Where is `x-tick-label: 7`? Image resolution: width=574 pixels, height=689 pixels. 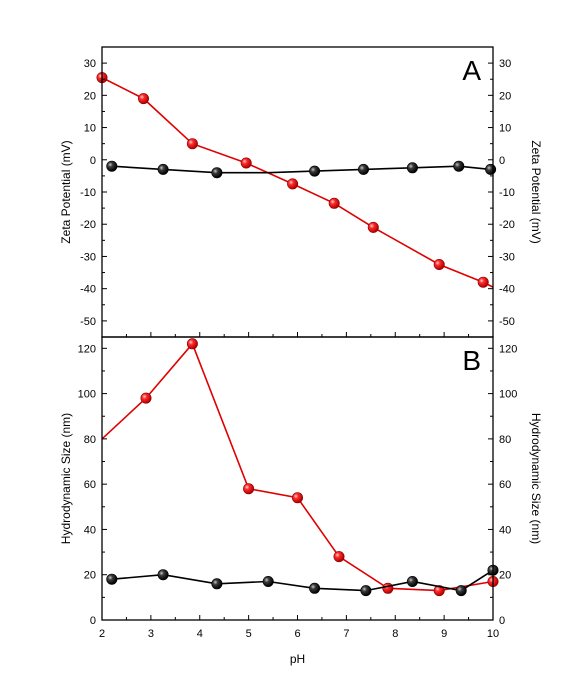
x-tick-label: 7 is located at coordinates (346, 634).